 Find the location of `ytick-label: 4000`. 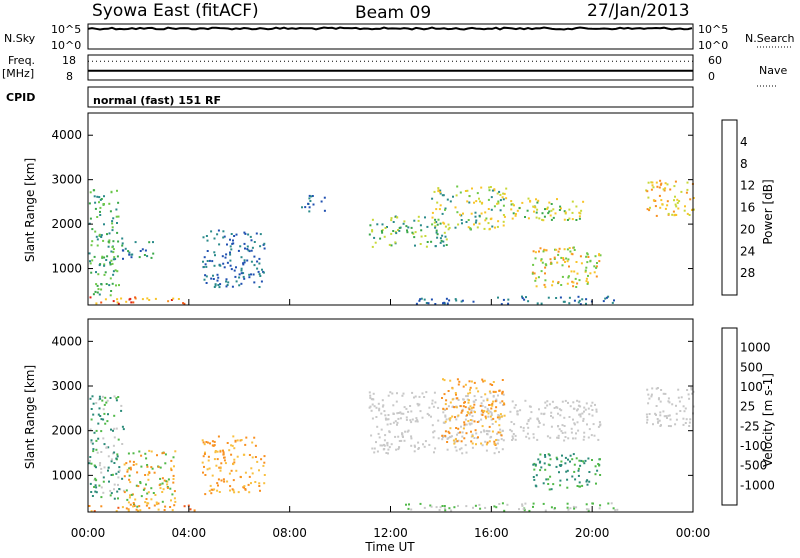

ytick-label: 4000 is located at coordinates (66, 135).